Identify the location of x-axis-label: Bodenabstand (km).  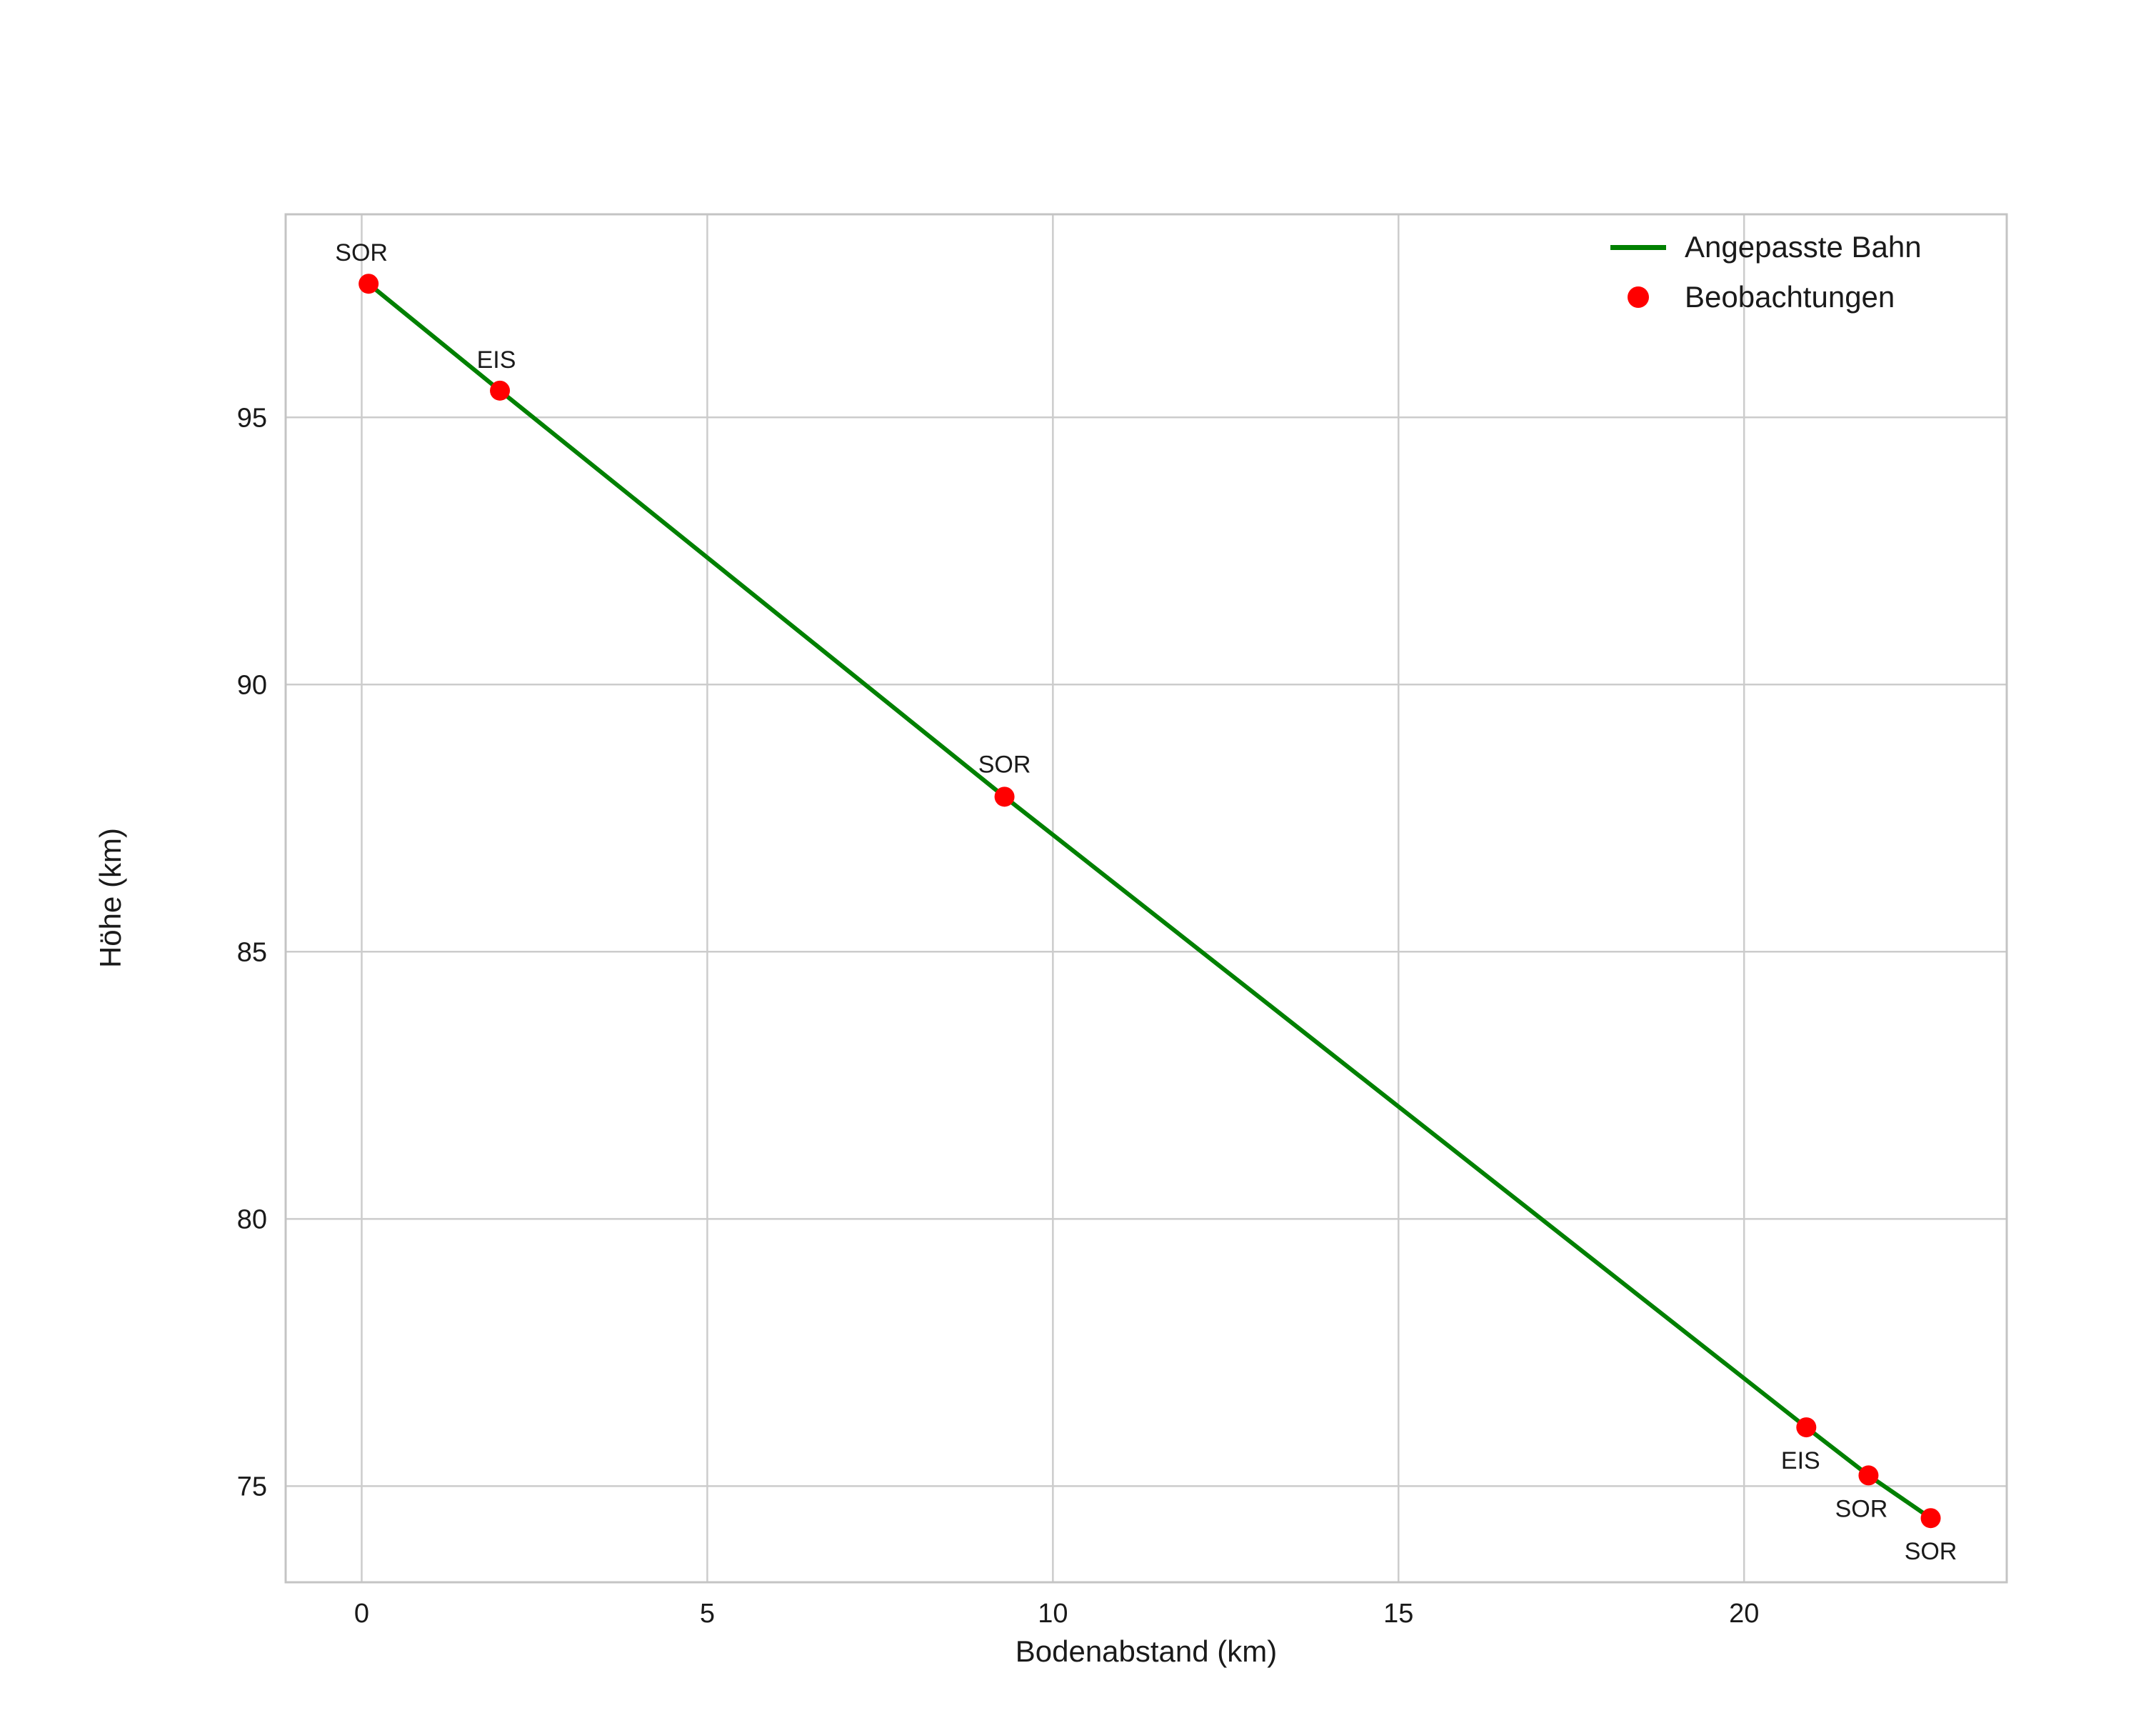
(1147, 1651).